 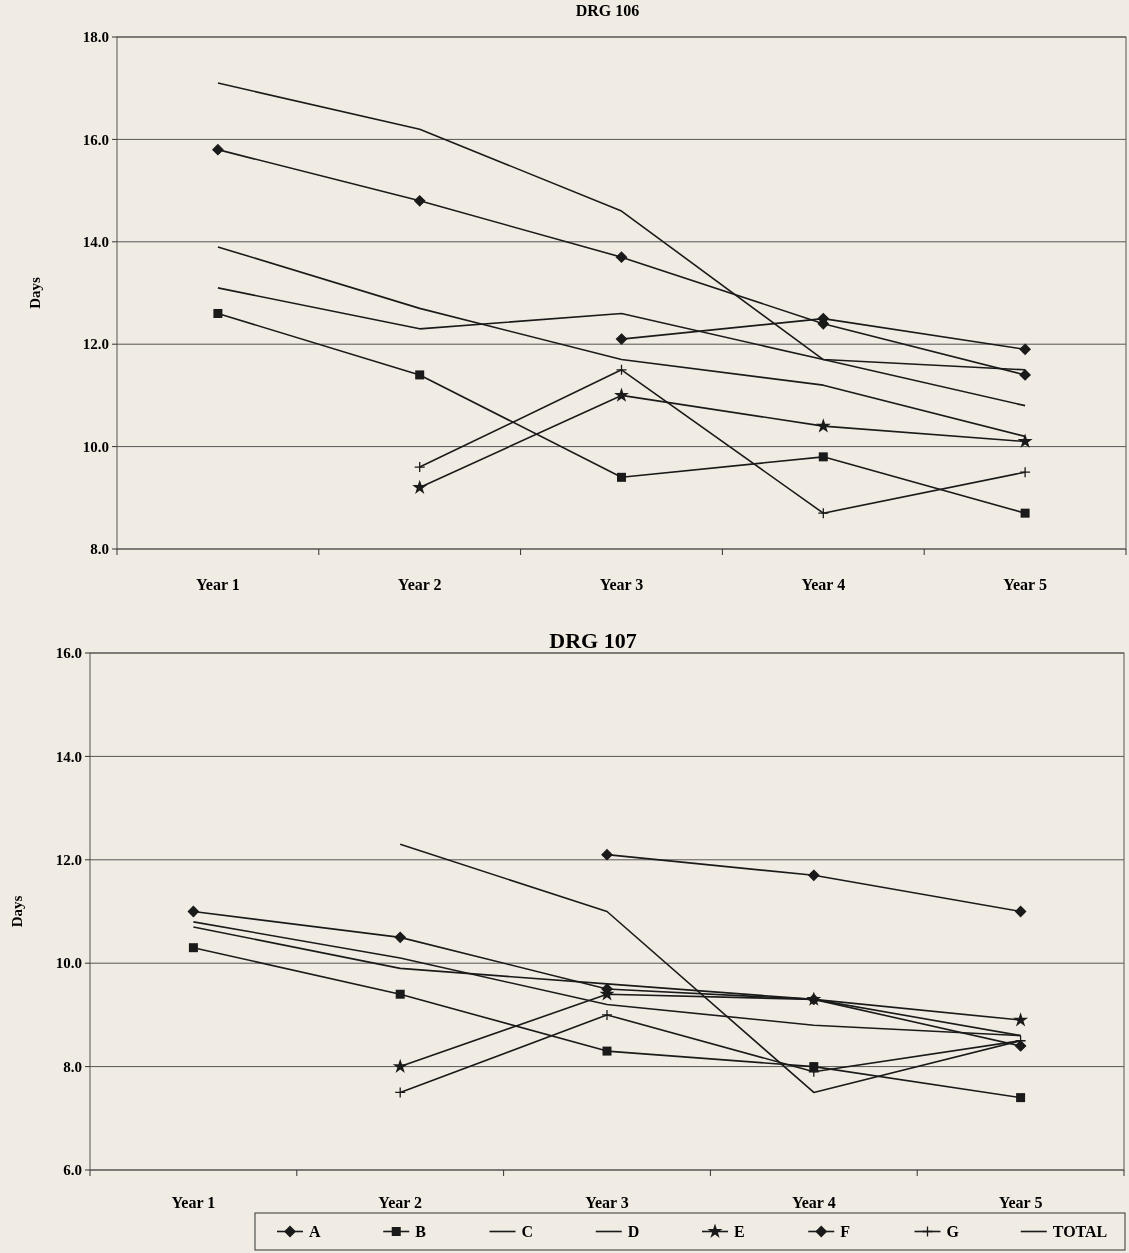 I want to click on legend-label: F, so click(x=845, y=1232).